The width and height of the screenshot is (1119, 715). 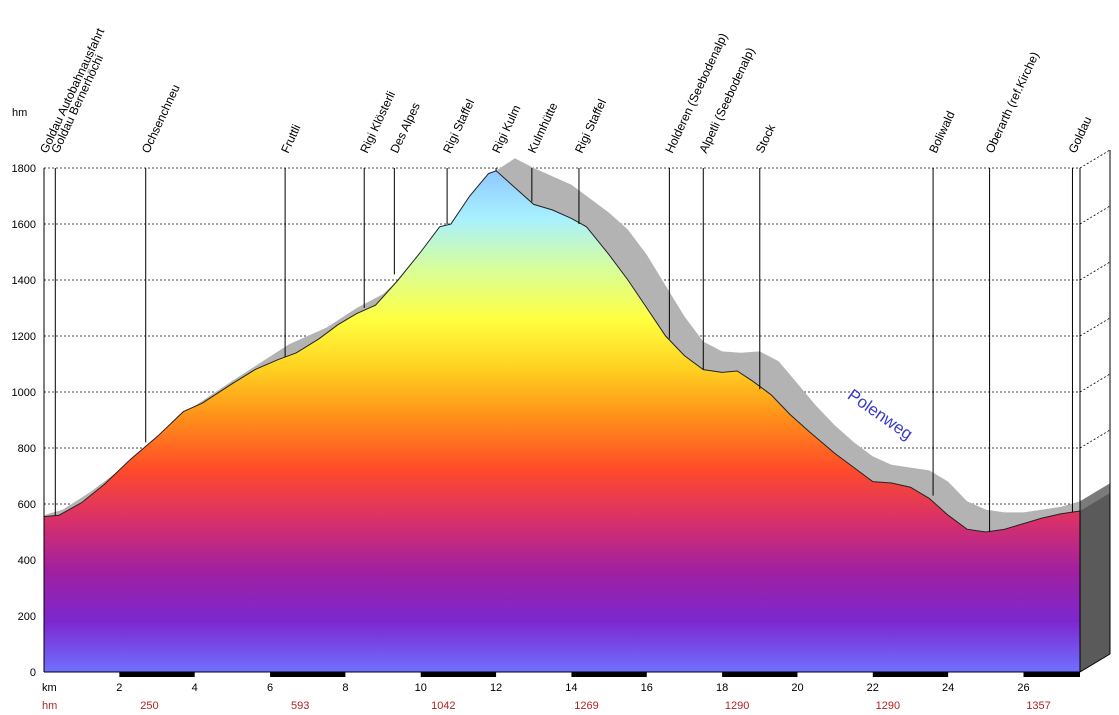 What do you see at coordinates (27, 505) in the screenshot?
I see `y-tick-label: 600` at bounding box center [27, 505].